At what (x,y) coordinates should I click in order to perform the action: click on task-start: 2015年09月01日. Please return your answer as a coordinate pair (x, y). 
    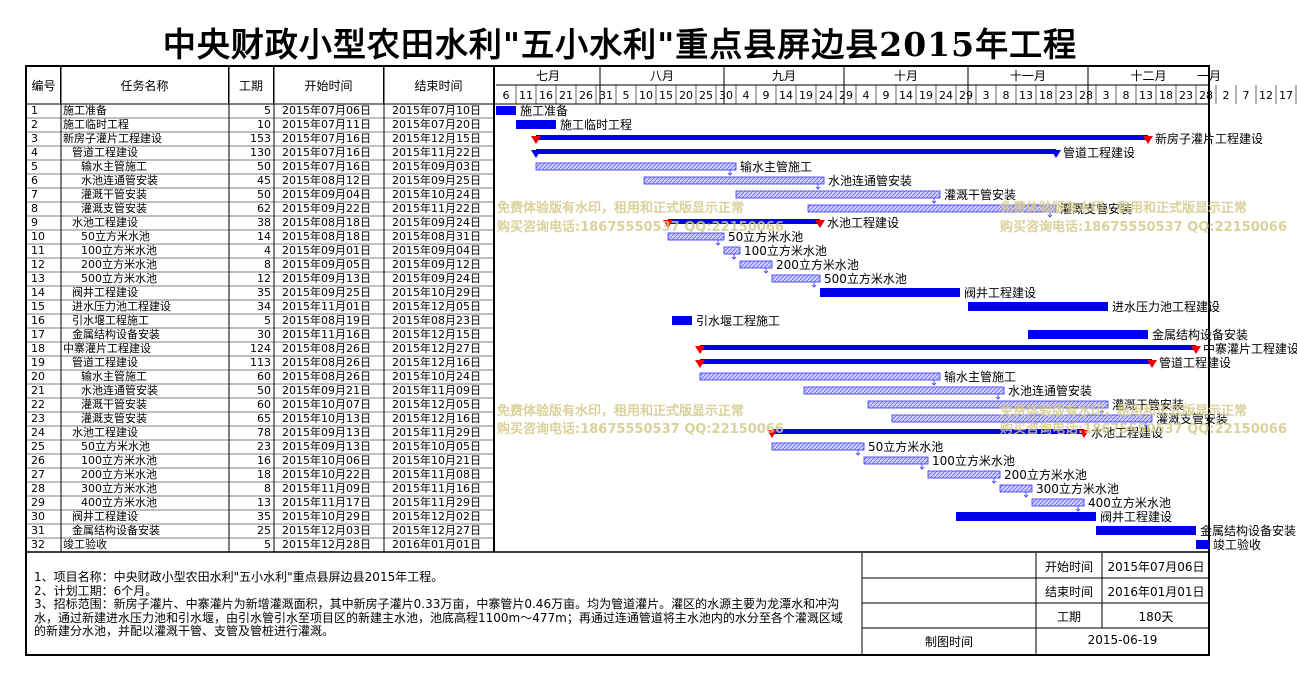
    Looking at the image, I should click on (326, 250).